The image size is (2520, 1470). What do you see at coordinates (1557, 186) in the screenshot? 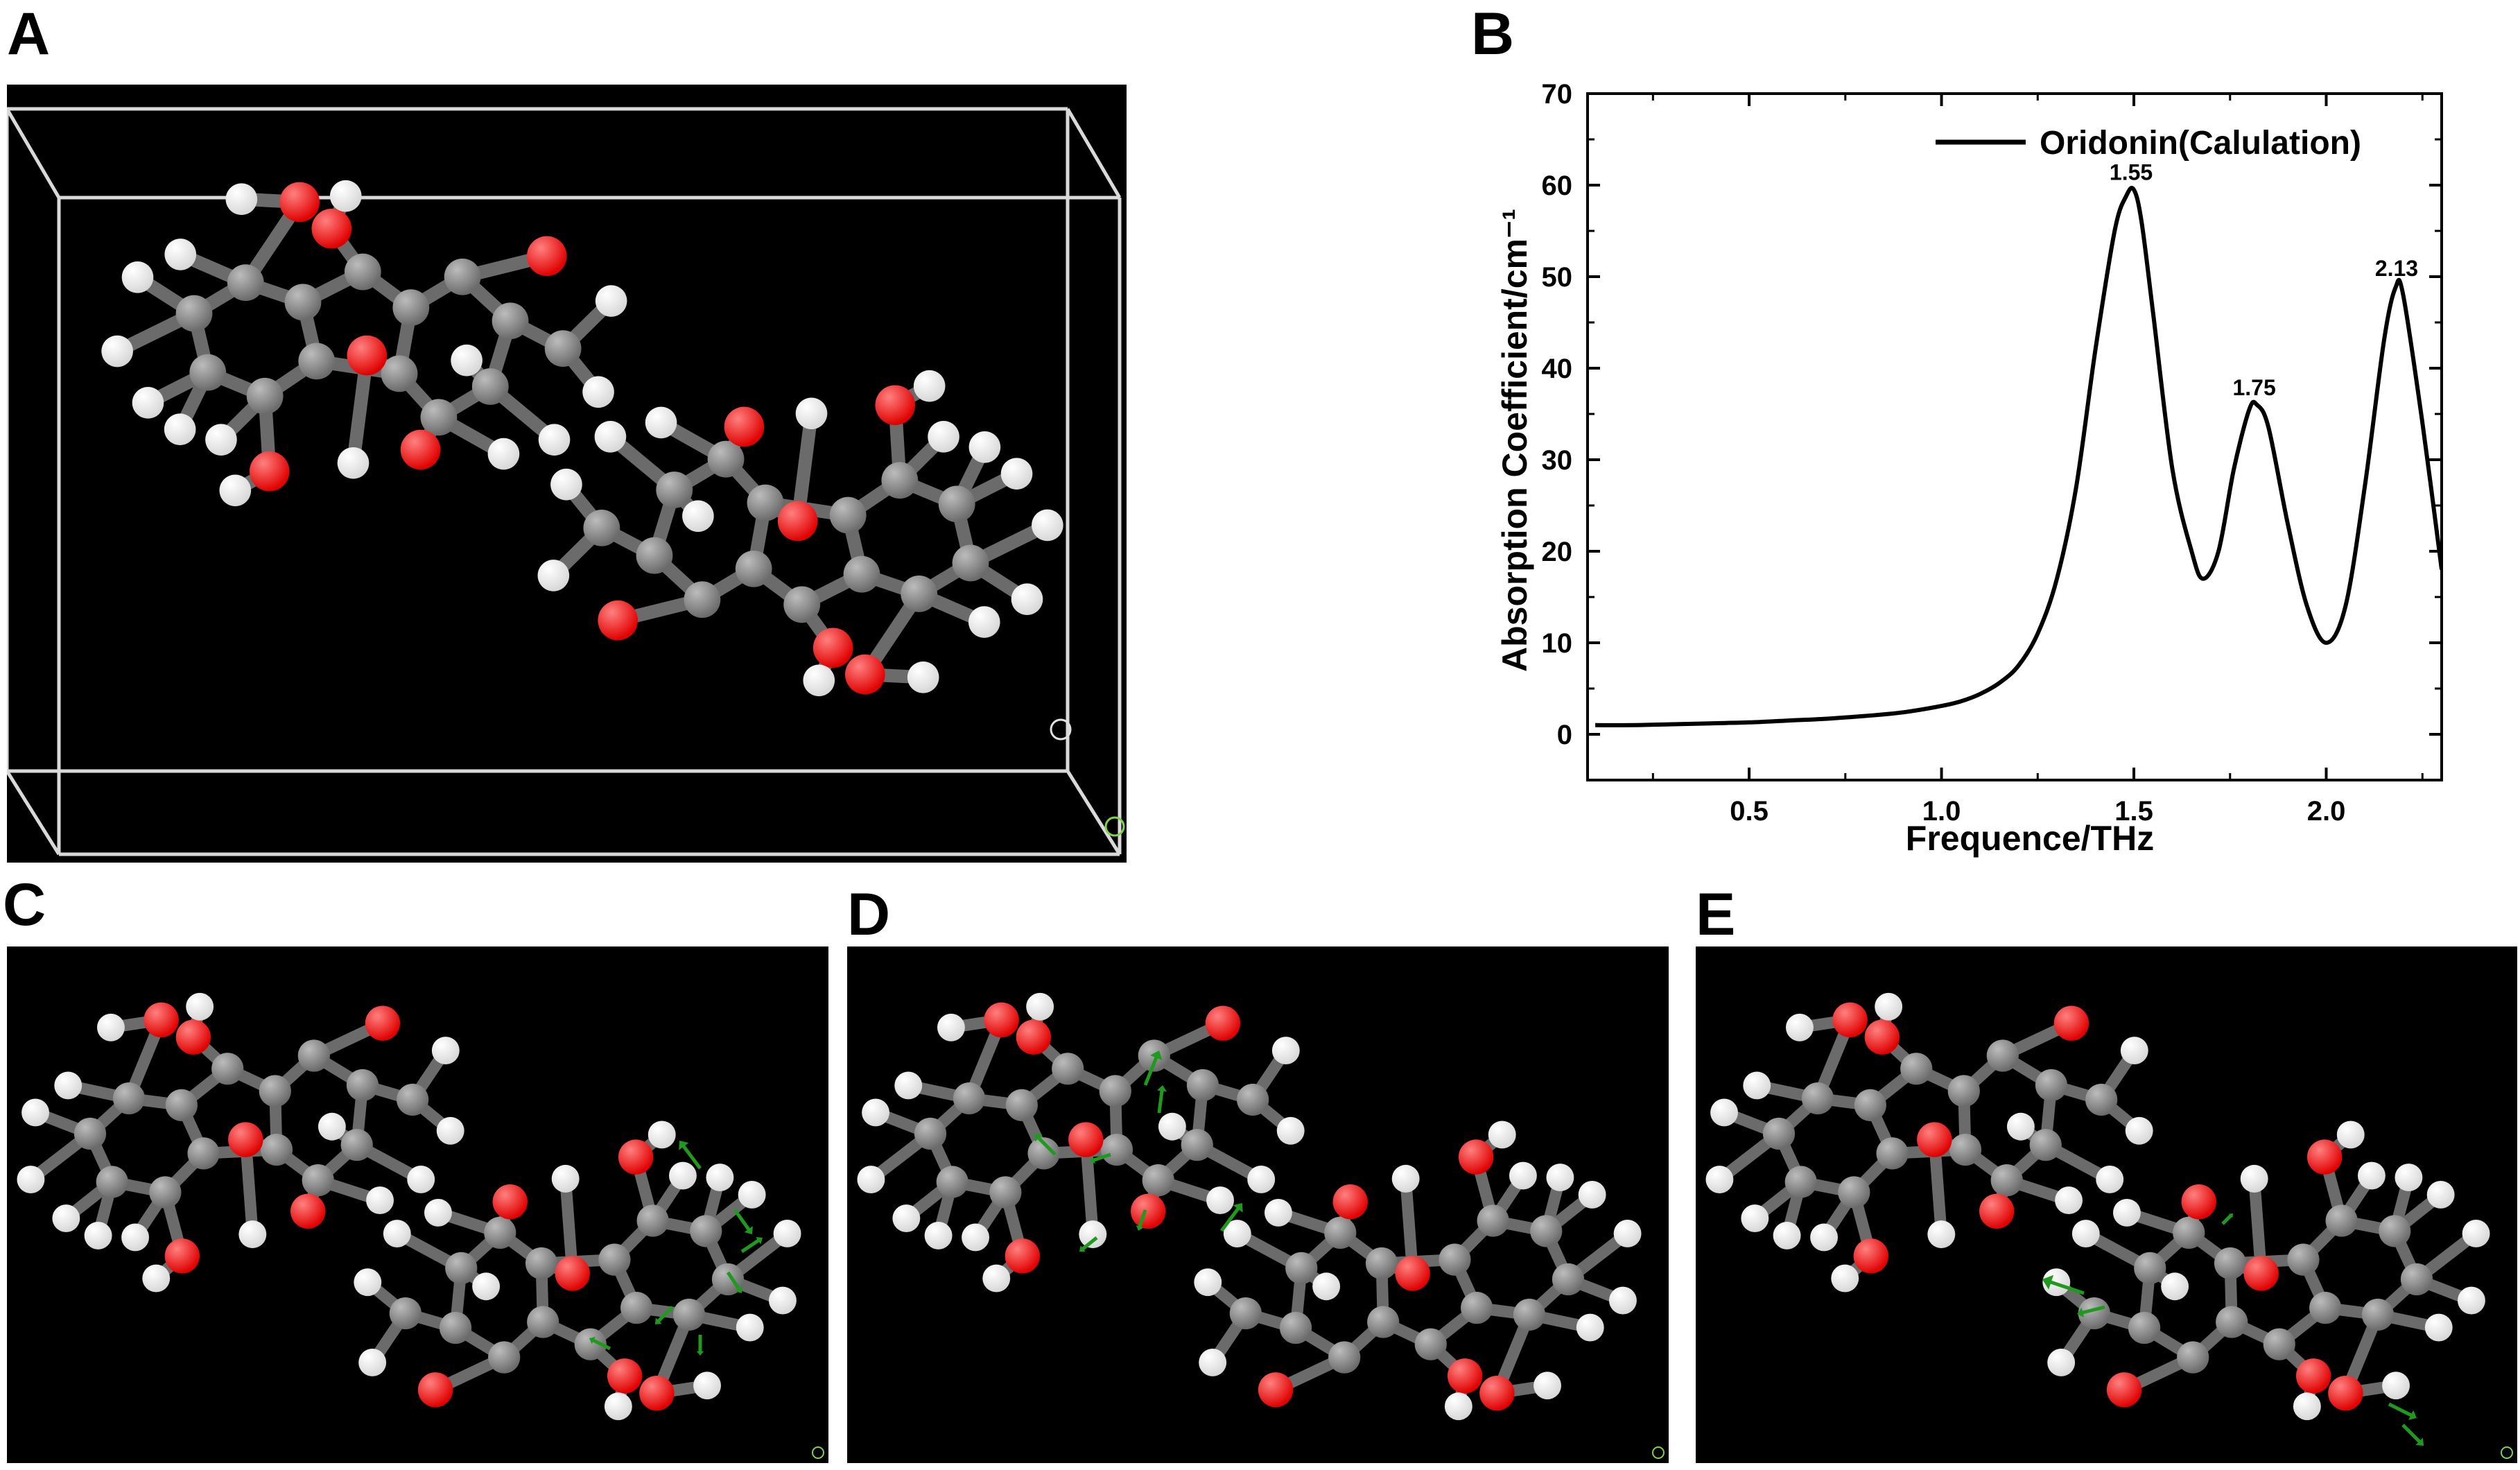
I see `y-tick-label: 60` at bounding box center [1557, 186].